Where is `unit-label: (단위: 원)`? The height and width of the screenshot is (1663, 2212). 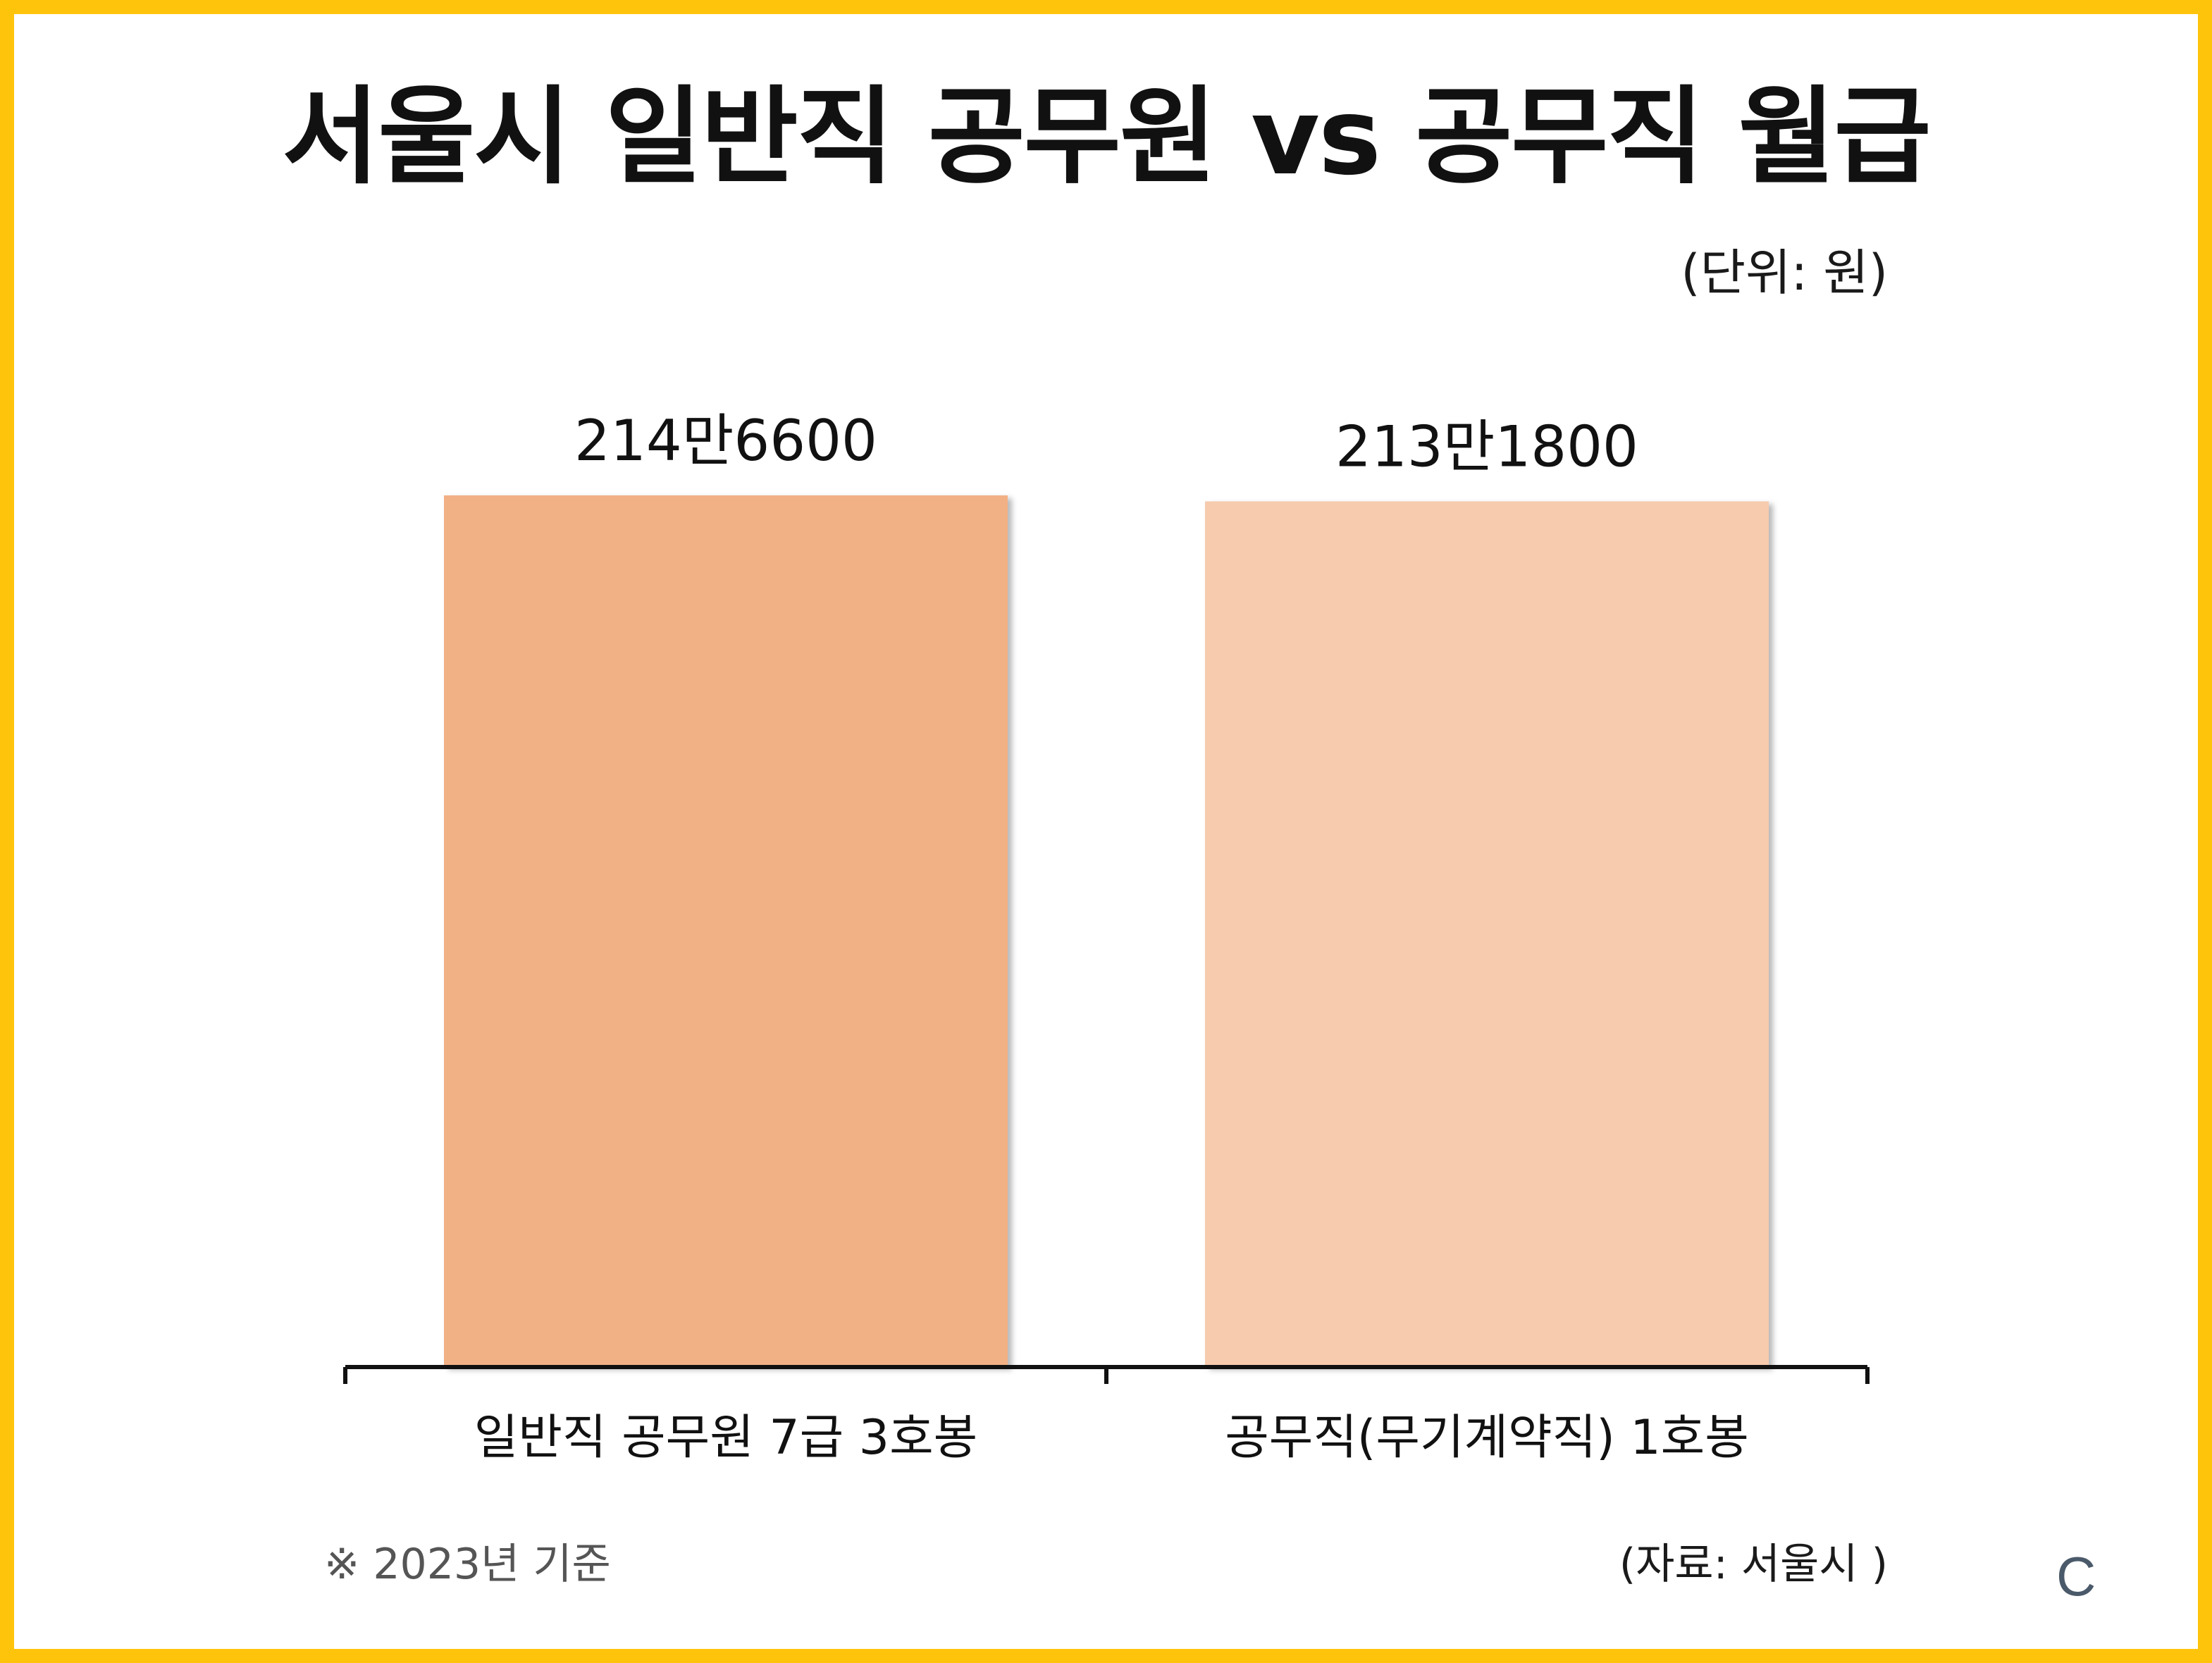 unit-label: (단위: 원) is located at coordinates (1784, 273).